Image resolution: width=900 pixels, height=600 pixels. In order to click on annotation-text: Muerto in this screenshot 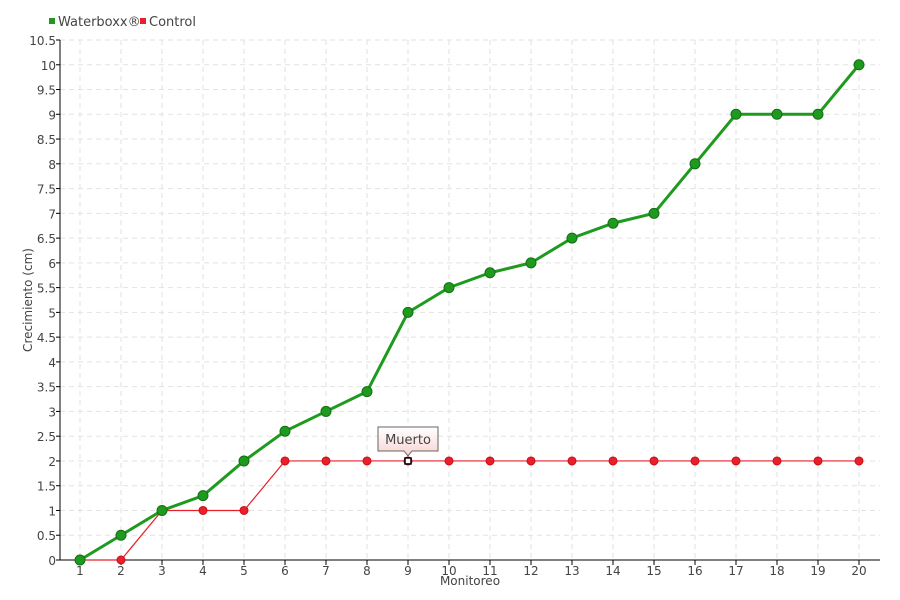, I will do `click(408, 440)`.